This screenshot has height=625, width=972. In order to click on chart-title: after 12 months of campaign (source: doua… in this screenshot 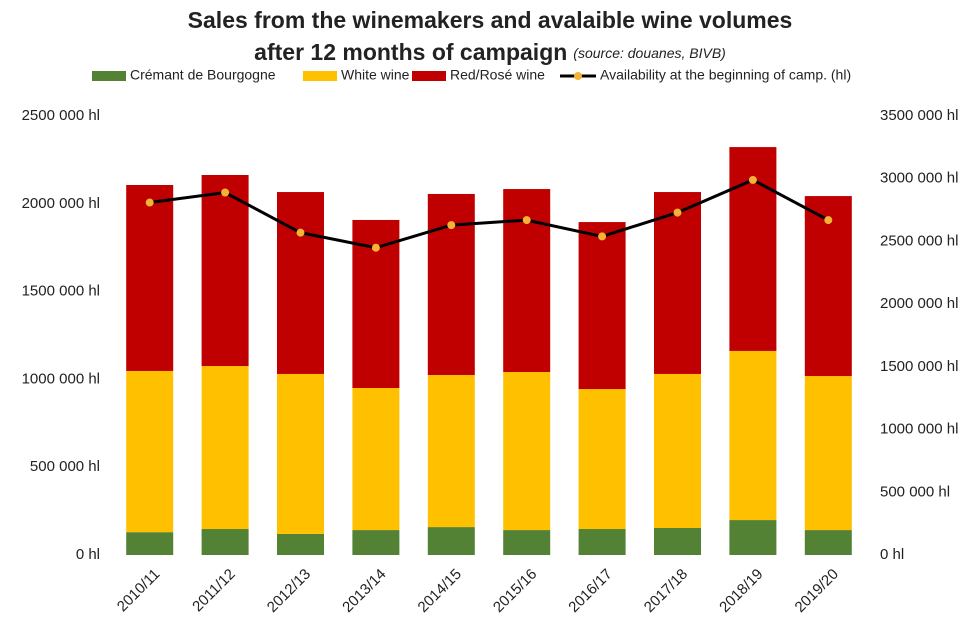, I will do `click(490, 52)`.